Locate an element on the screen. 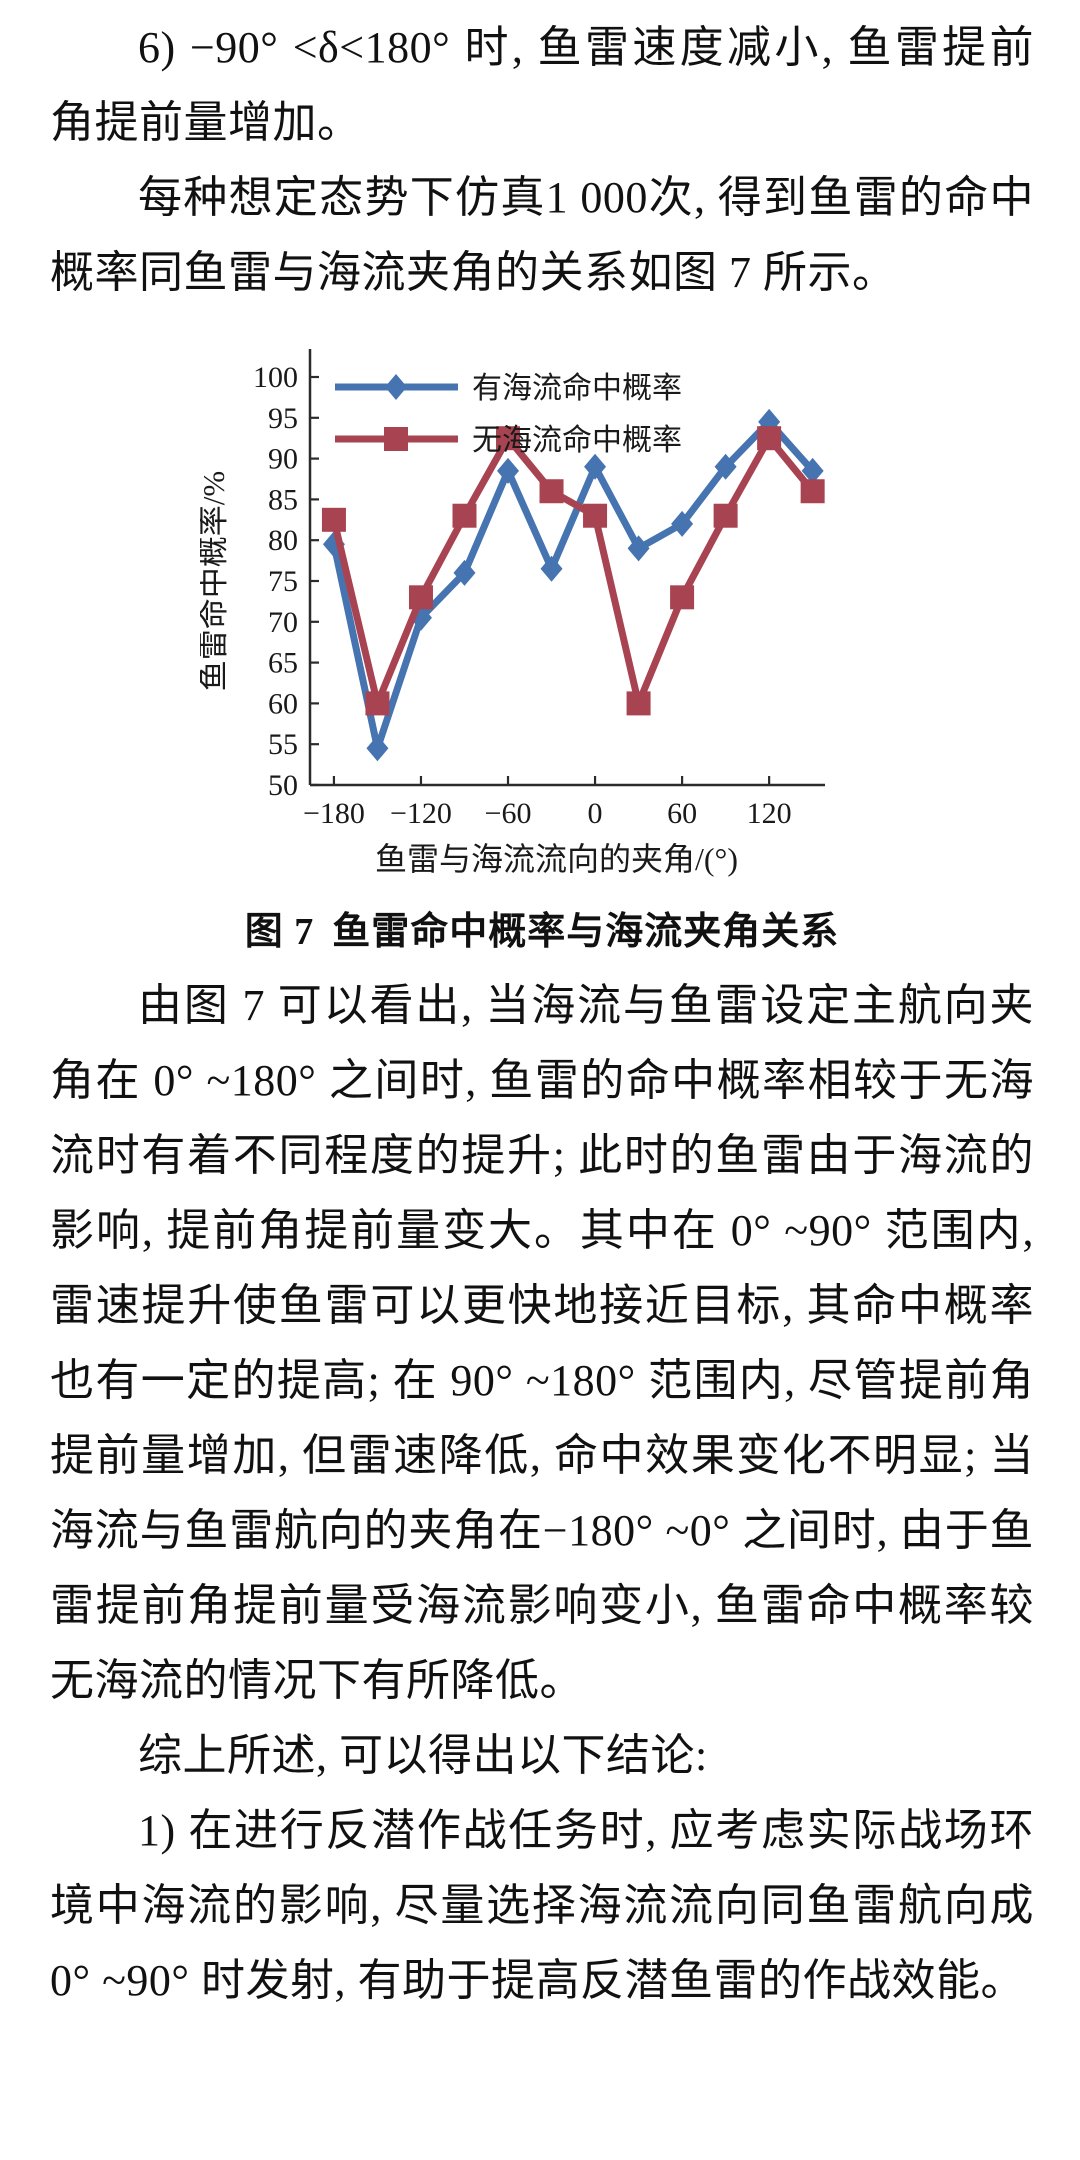 The width and height of the screenshot is (1080, 2160). axes: 50 55 60 65 70 75 80 85 90 95 100 −180 −120 −60 0 60 120 is located at coordinates (539, 589).